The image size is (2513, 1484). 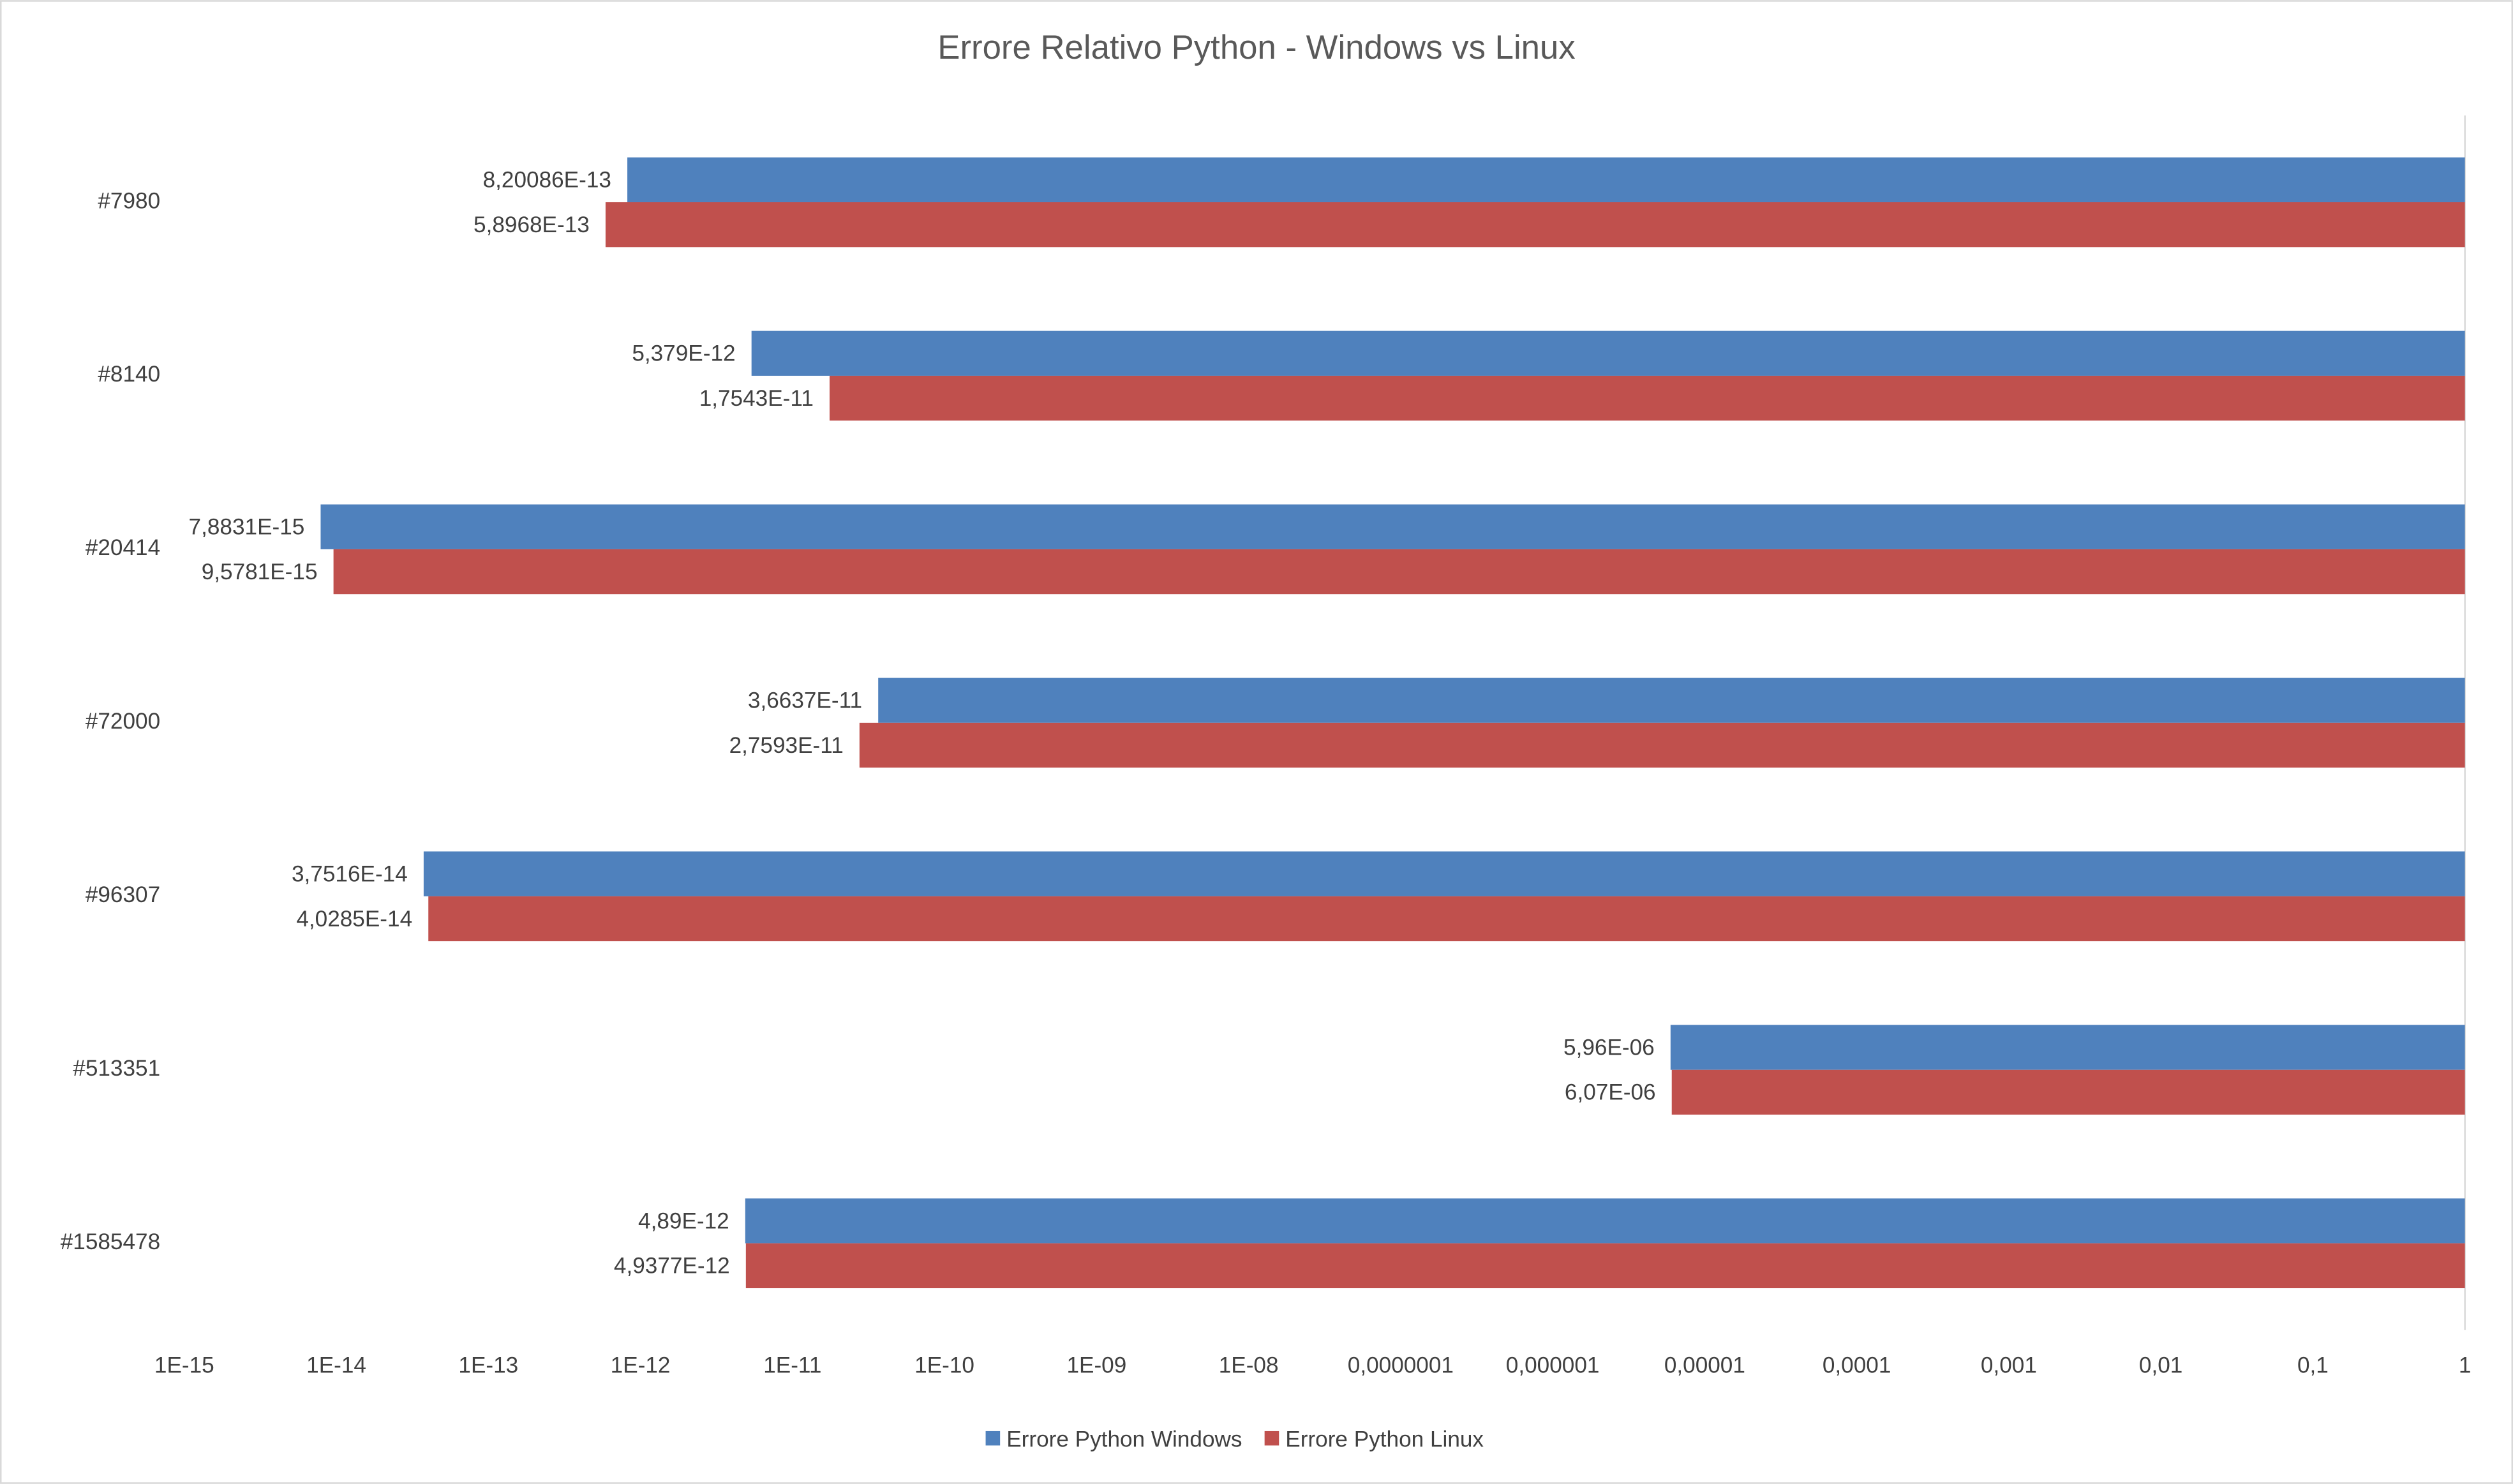 What do you see at coordinates (1705, 1365) in the screenshot?
I see `x-tick-label: 0,00001` at bounding box center [1705, 1365].